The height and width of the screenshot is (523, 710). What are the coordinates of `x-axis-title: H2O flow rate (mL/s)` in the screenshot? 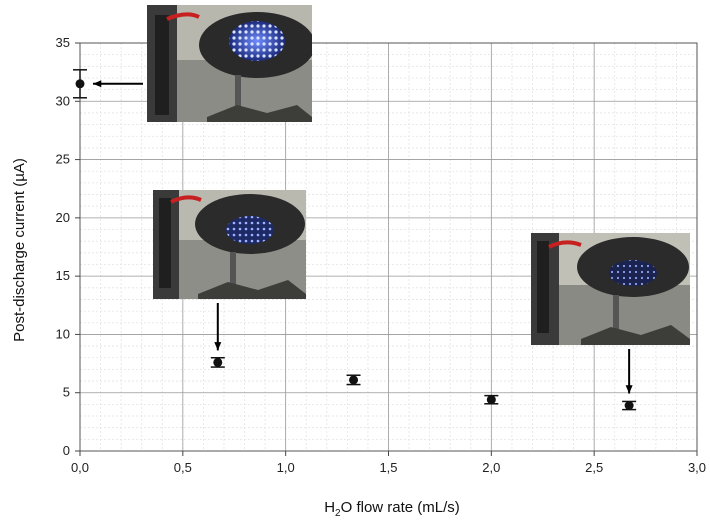 It's located at (392, 509).